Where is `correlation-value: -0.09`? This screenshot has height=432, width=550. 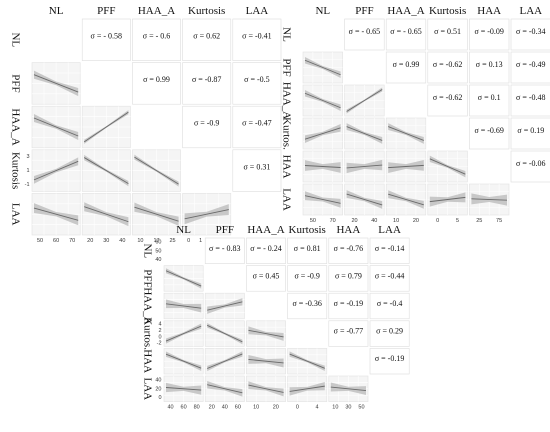 correlation-value: -0.09 is located at coordinates (495, 31).